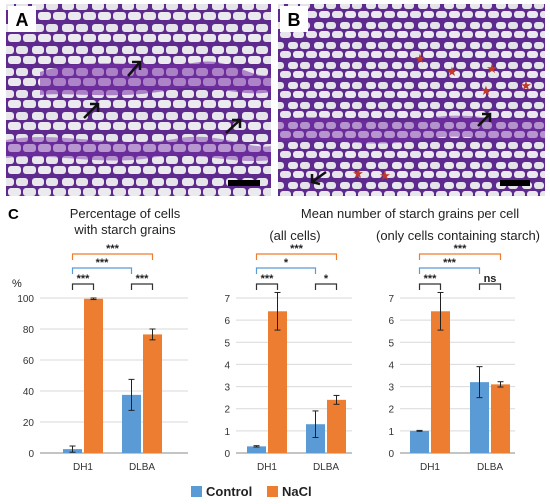  Describe the element at coordinates (29, 361) in the screenshot. I see `y-tick-label: 60` at that location.